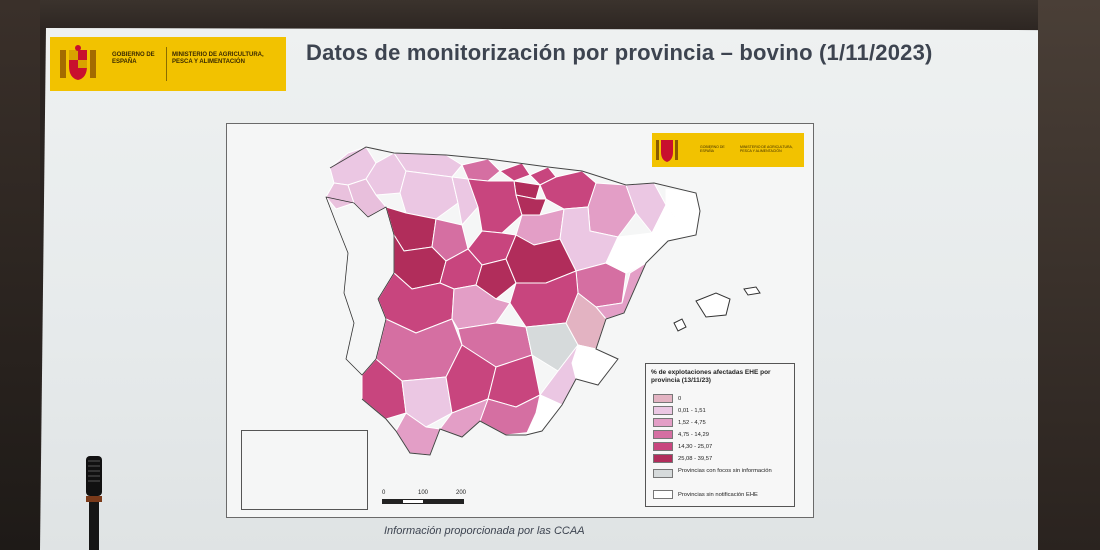 This screenshot has width=1100, height=550. What do you see at coordinates (682, 446) in the screenshot?
I see `legend-item: 14,30 - 25,07` at bounding box center [682, 446].